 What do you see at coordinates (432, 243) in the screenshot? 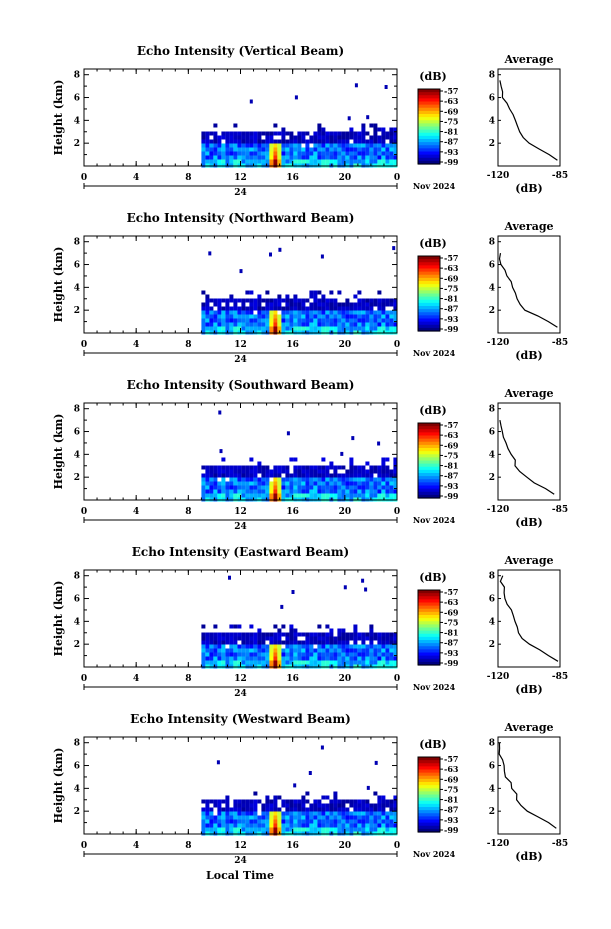
I see `colorbar-unit: (dB)` at bounding box center [432, 243].